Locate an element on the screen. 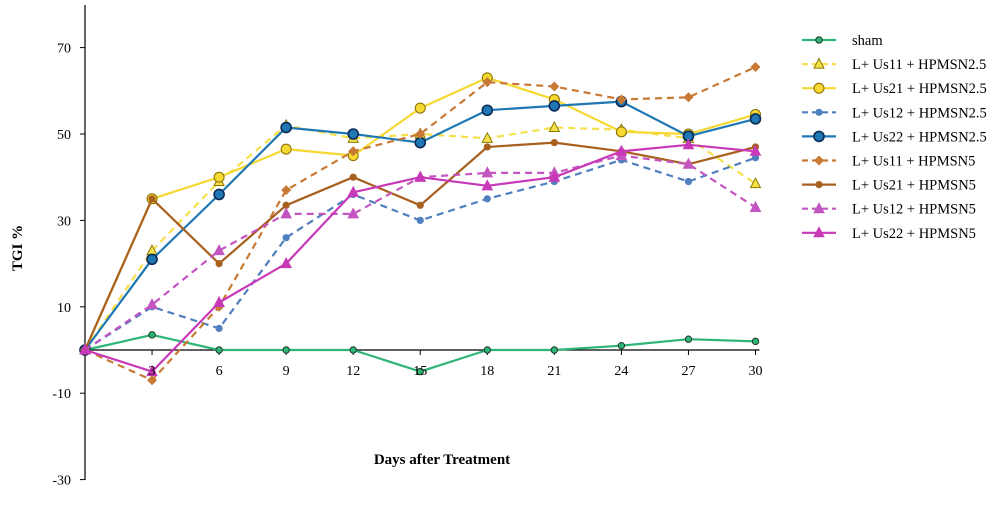 Image resolution: width=1000 pixels, height=511 pixels. legend-item: L+ Us12 + HPMSN2.5 is located at coordinates (894, 113).